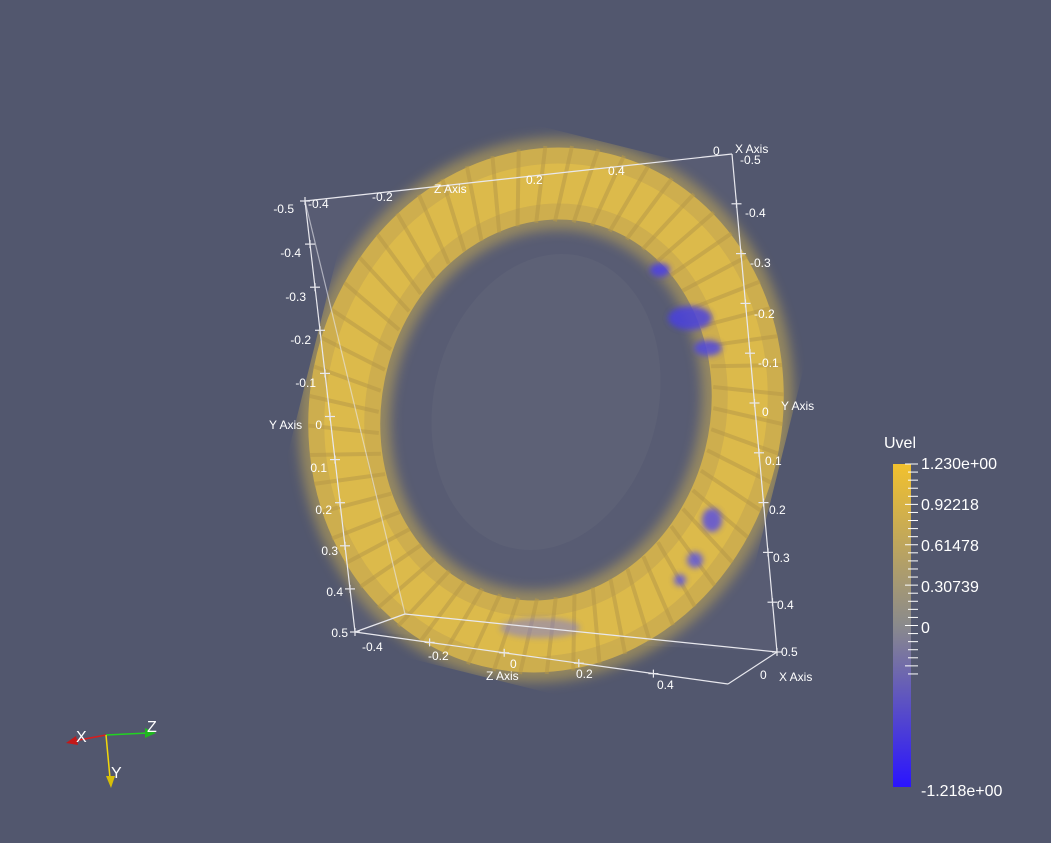 This screenshot has height=843, width=1051. Describe the element at coordinates (962, 791) in the screenshot. I see `scalar-bar-min-label: -1.218e+00` at that location.